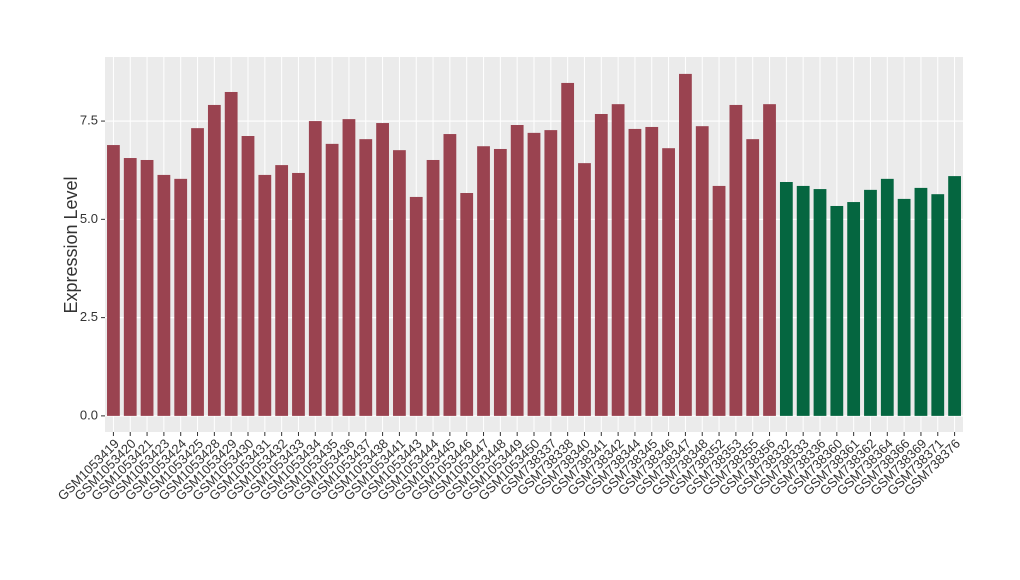 The height and width of the screenshot is (580, 1020). What do you see at coordinates (89, 218) in the screenshot?
I see `y-tick-label: 5.0` at bounding box center [89, 218].